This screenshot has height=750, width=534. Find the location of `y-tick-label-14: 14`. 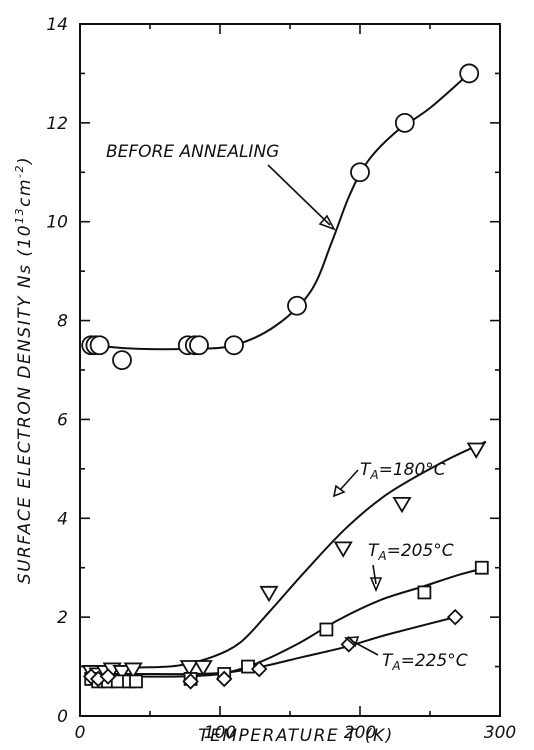

y-tick-label-14: 14 is located at coordinates (57, 25).